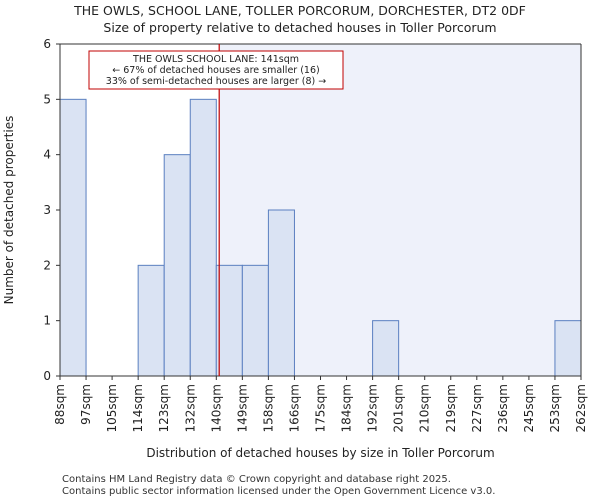 This screenshot has width=600, height=500. What do you see at coordinates (451, 408) in the screenshot?
I see `x-tick-label-219sqm: 219sqm` at bounding box center [451, 408].